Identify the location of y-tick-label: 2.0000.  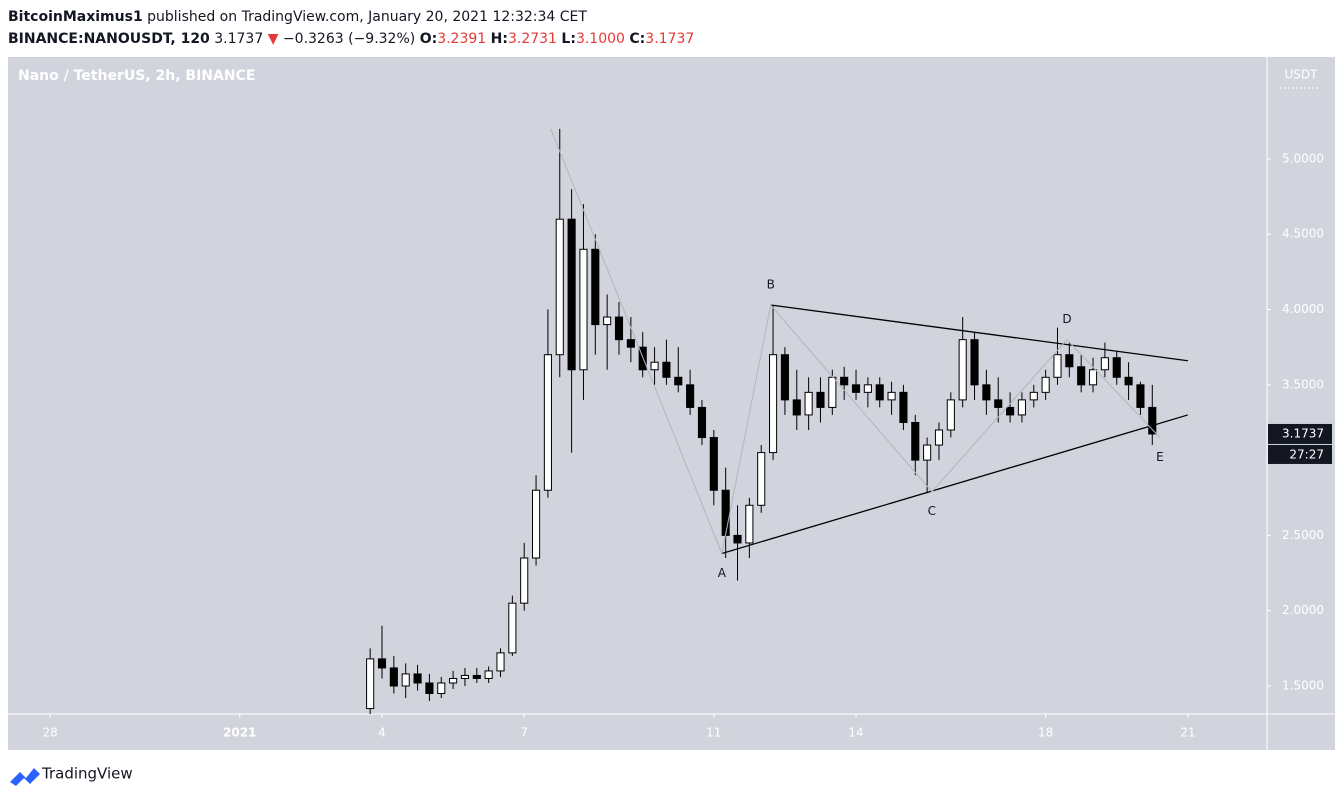
(1303, 610).